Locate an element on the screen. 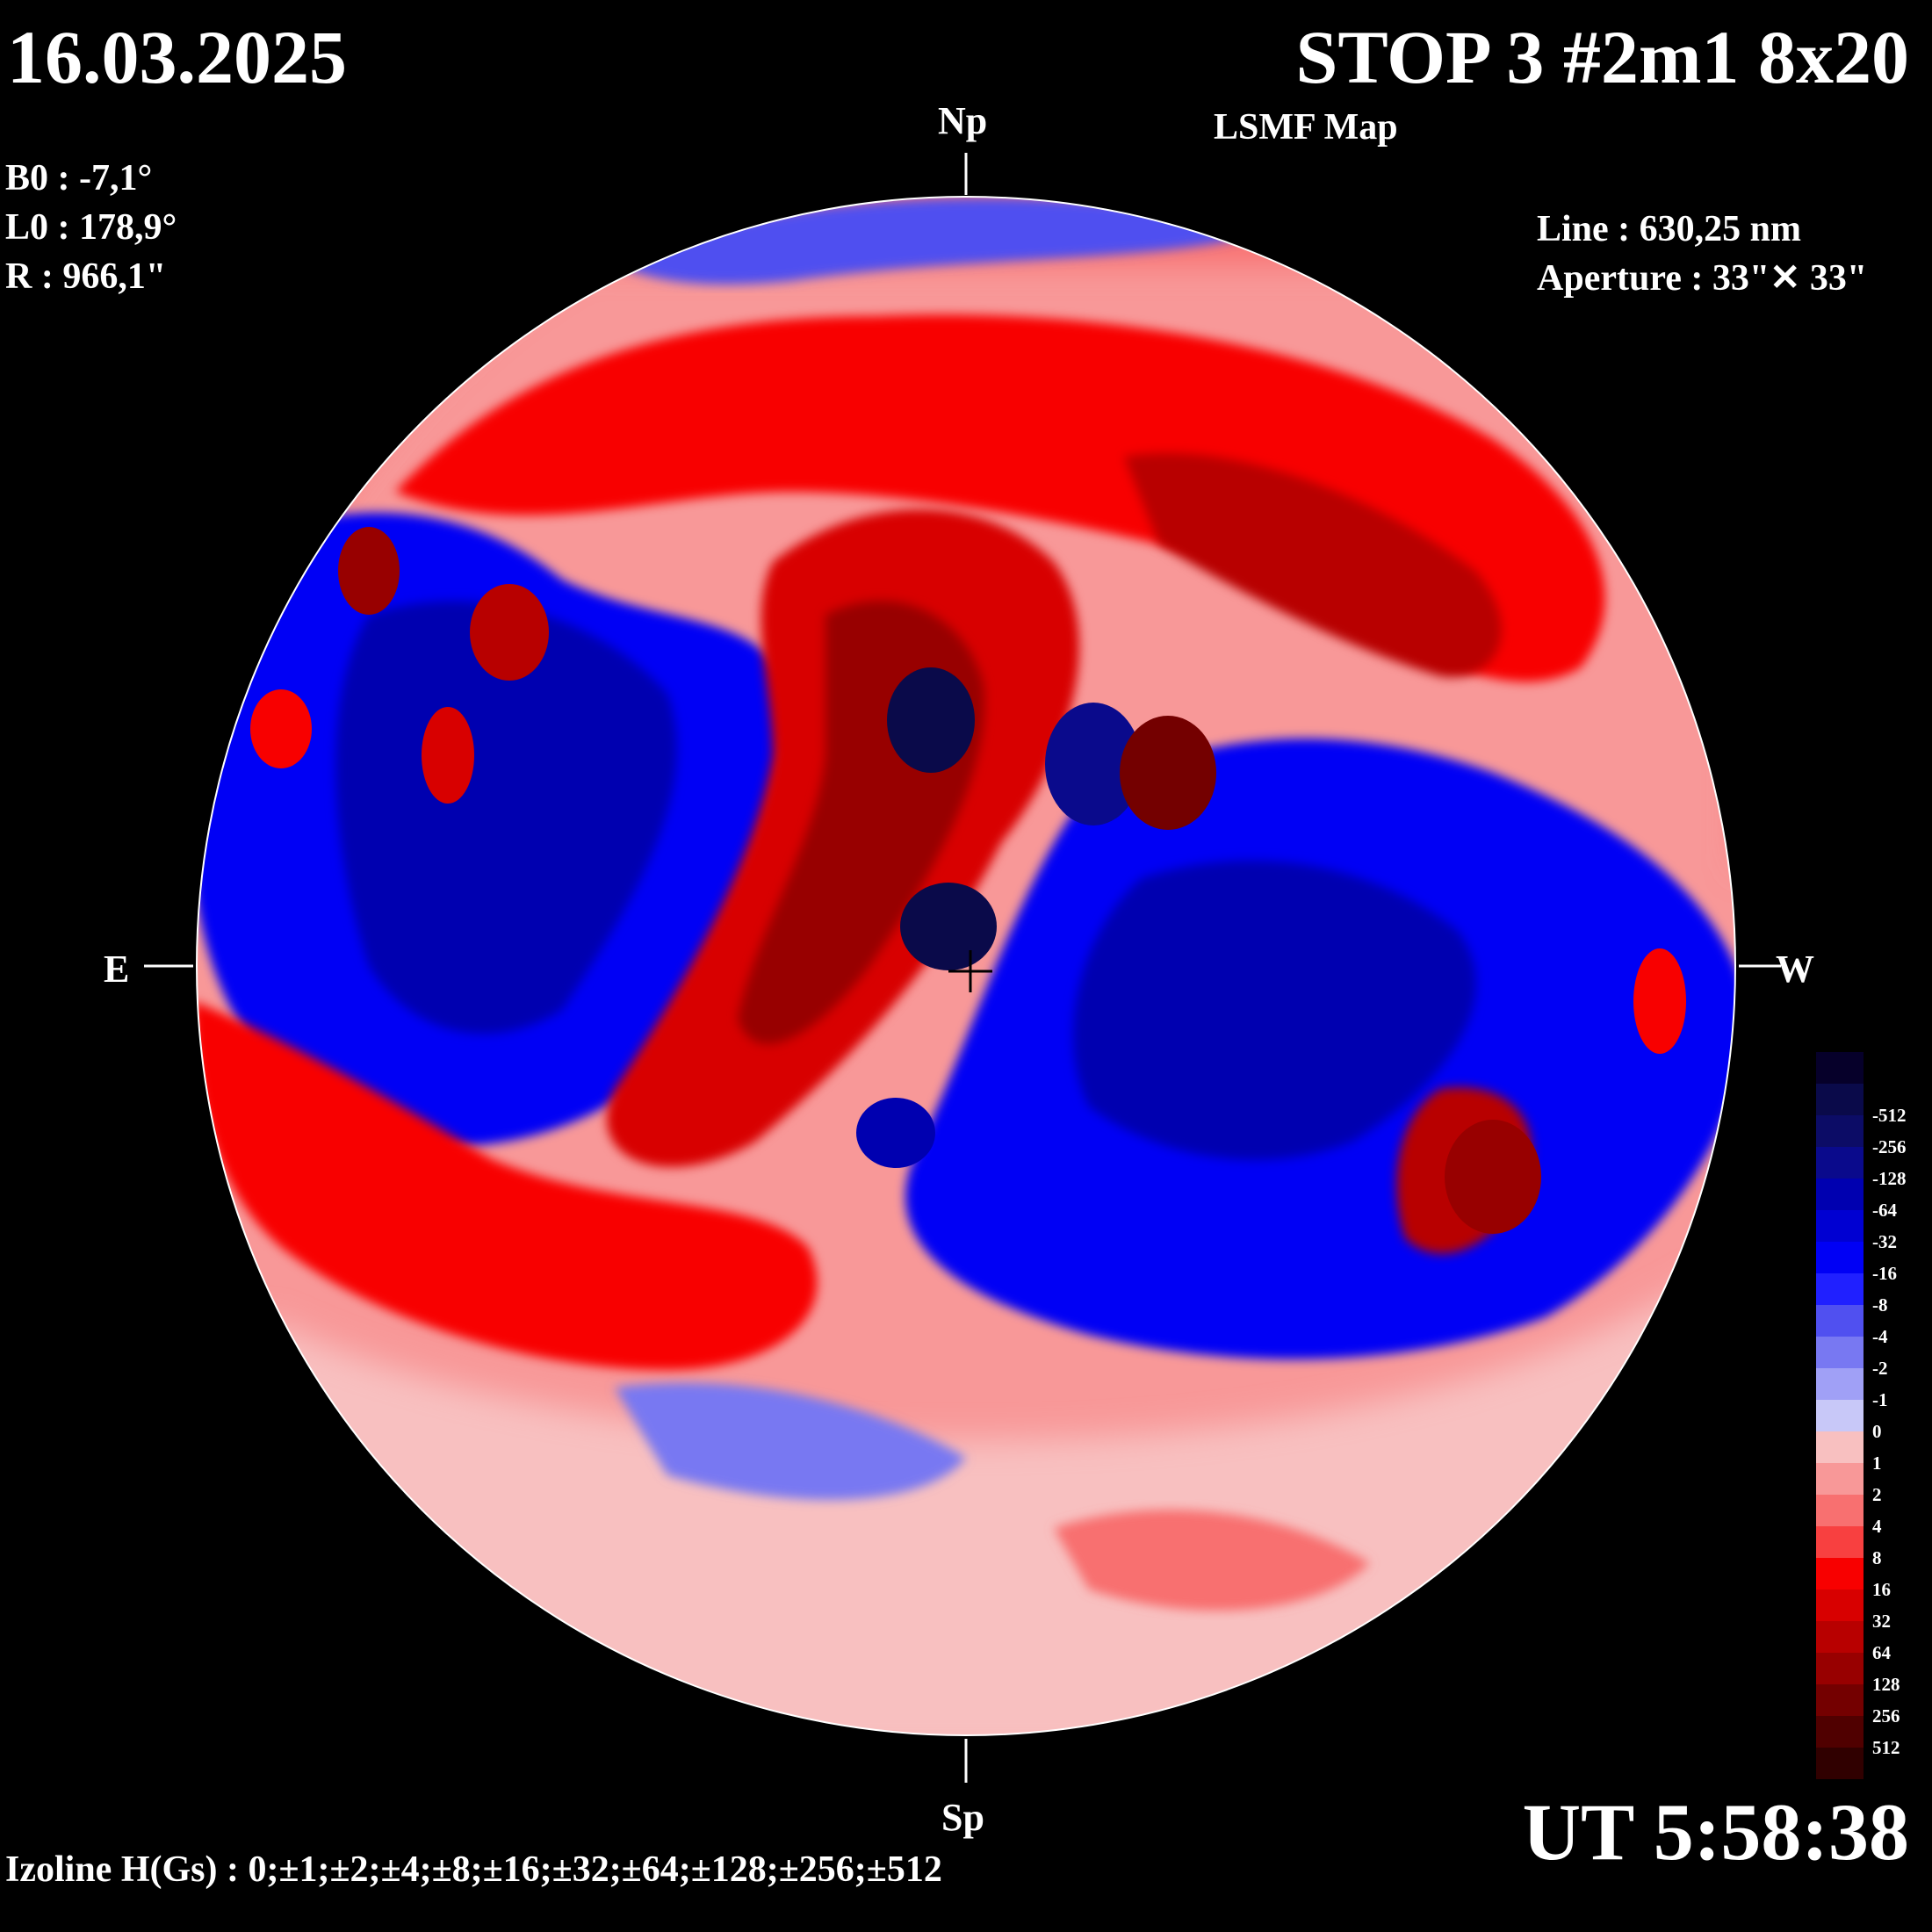  observation-time: UT 5:58:38 is located at coordinates (1715, 1832).